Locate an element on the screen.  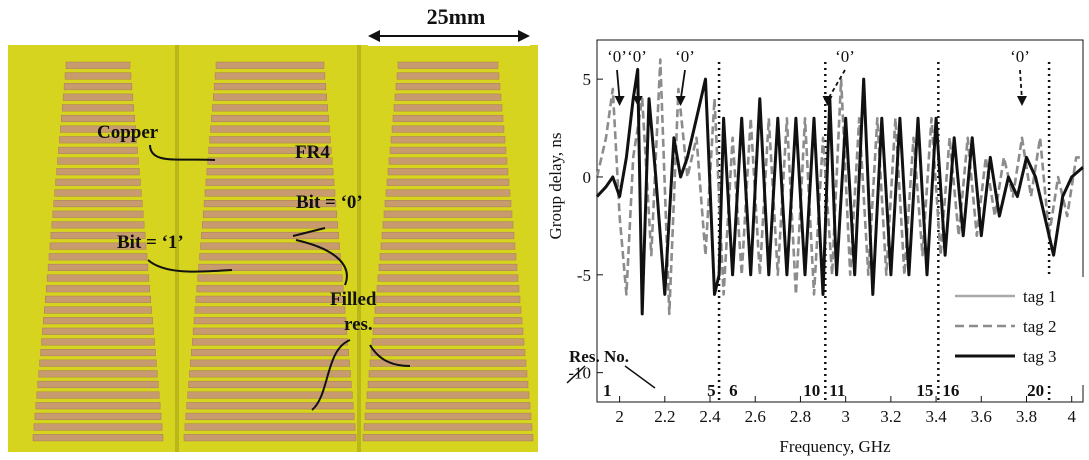
y-tick-label: -5 is located at coordinates (584, 275).